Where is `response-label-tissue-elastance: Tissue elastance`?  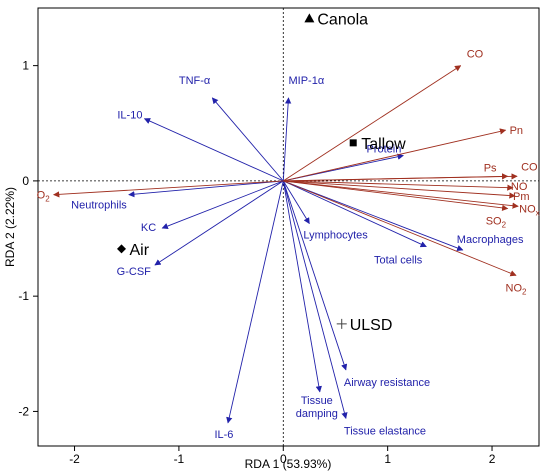
response-label-tissue-elastance: Tissue elastance is located at coordinates (385, 431).